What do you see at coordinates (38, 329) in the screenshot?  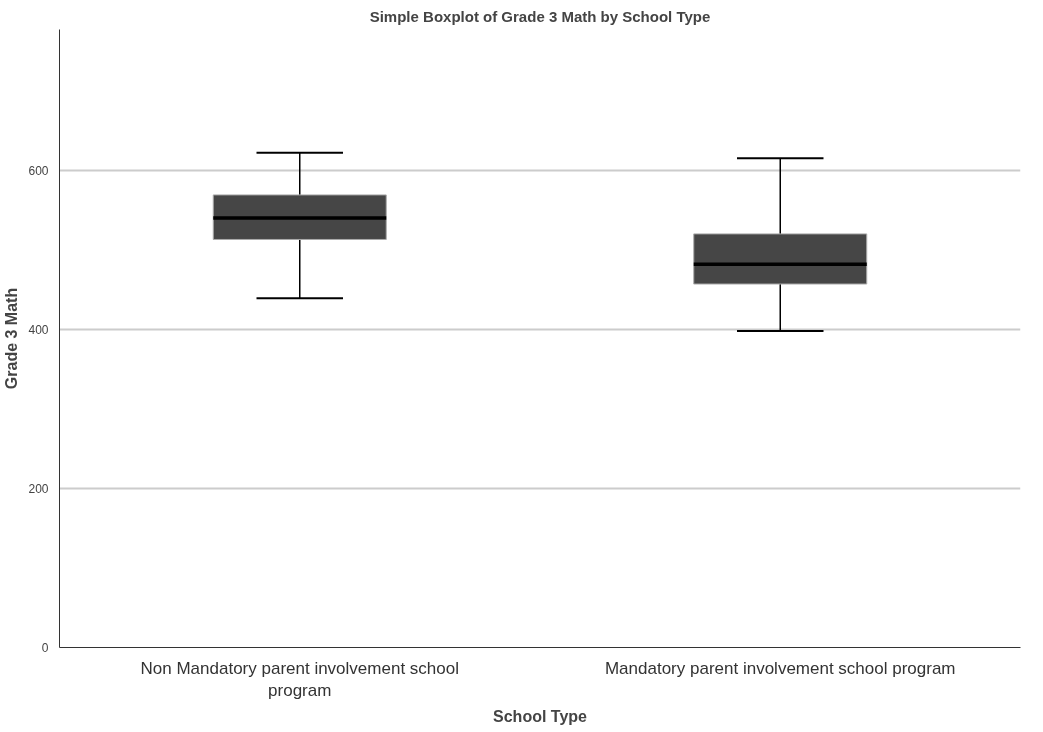 I see `y-tick-label: 400` at bounding box center [38, 329].